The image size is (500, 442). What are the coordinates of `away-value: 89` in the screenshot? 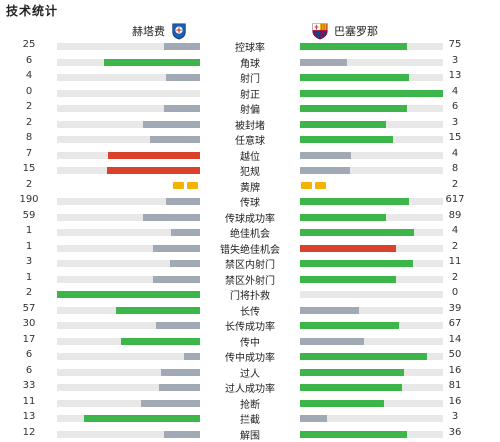 It's located at (455, 215).